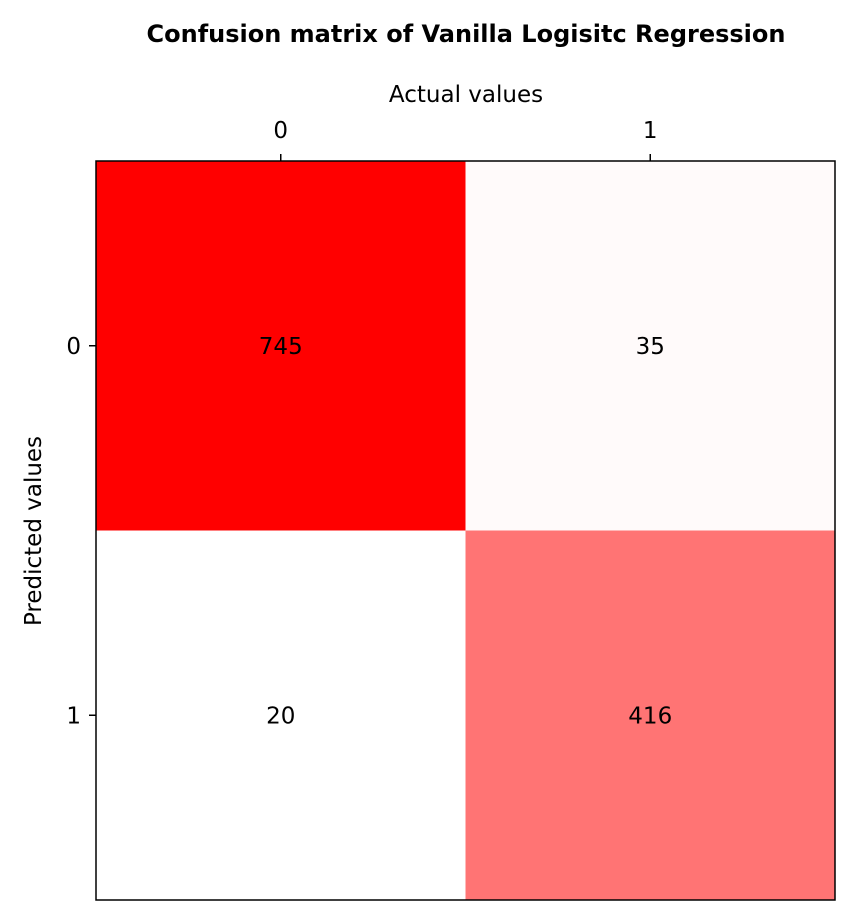 The image size is (855, 920). Describe the element at coordinates (466, 95) in the screenshot. I see `x-axis-label: Actual values` at that location.